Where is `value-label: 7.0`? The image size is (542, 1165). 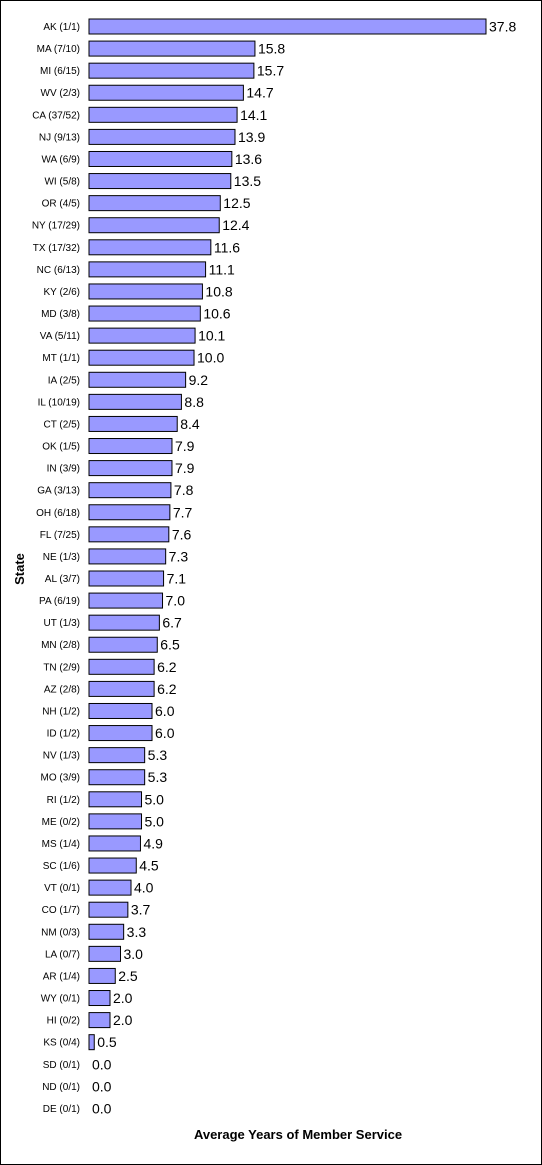
value-label: 7.0 is located at coordinates (176, 601).